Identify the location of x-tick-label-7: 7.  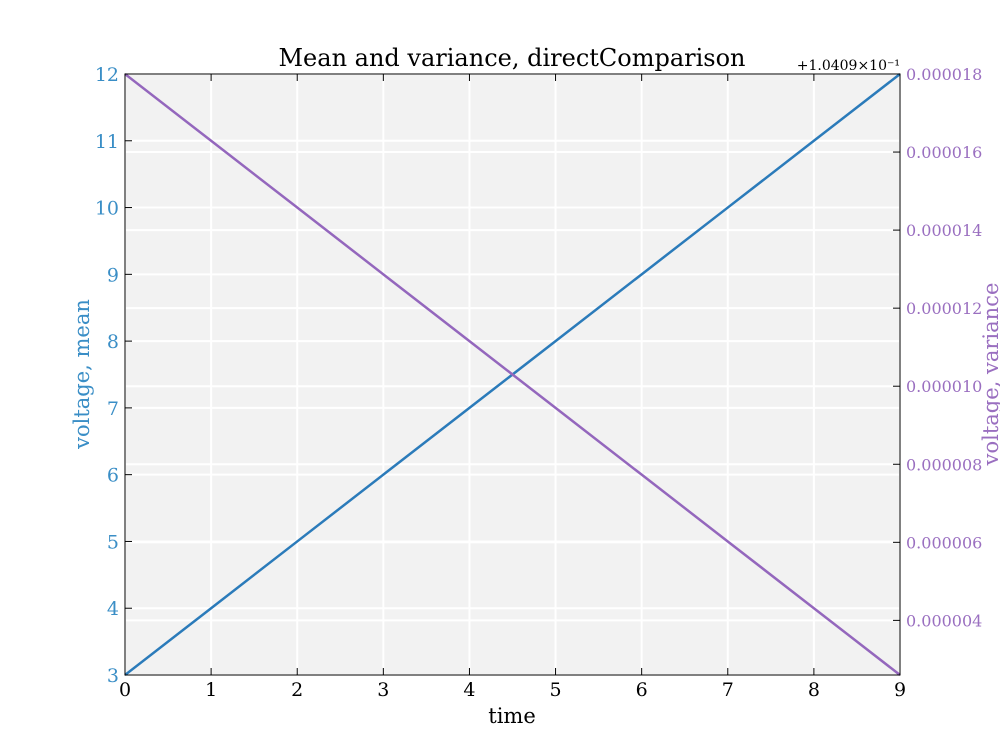
(728, 690).